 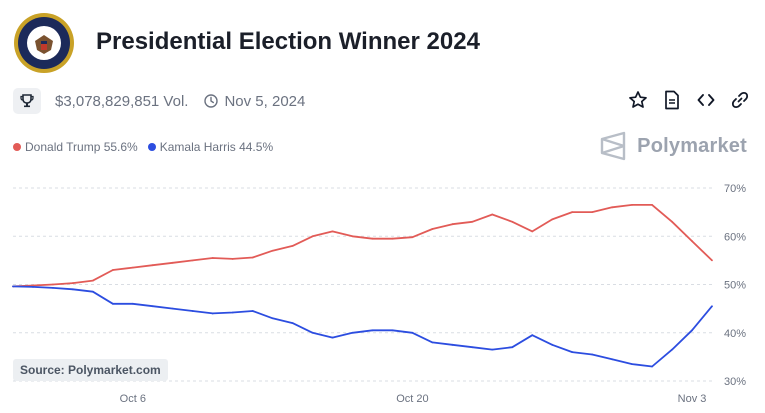 I want to click on volume-text: $3,078,829,851 Vol., so click(x=122, y=101).